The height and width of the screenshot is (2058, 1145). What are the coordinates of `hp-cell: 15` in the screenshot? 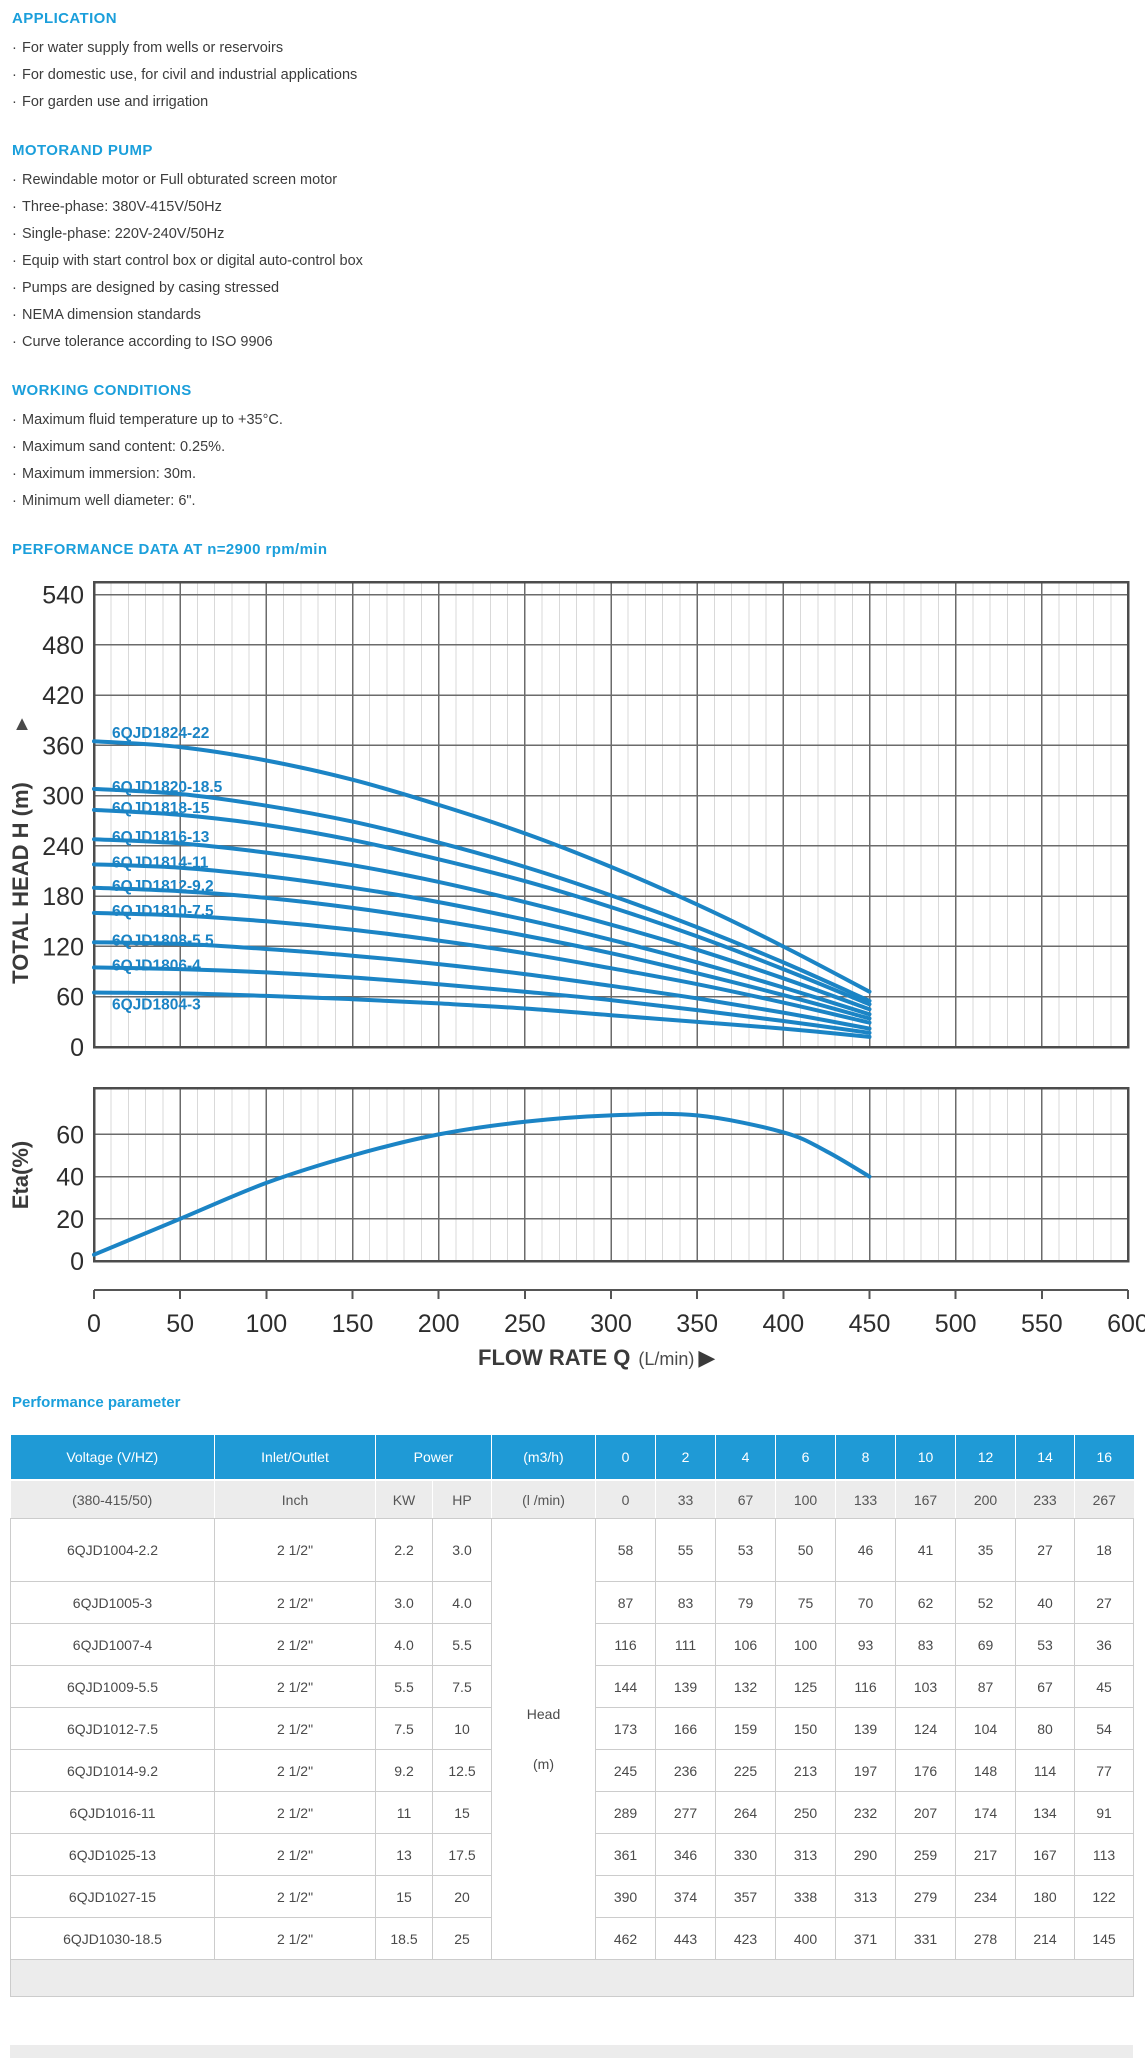 It's located at (462, 1812).